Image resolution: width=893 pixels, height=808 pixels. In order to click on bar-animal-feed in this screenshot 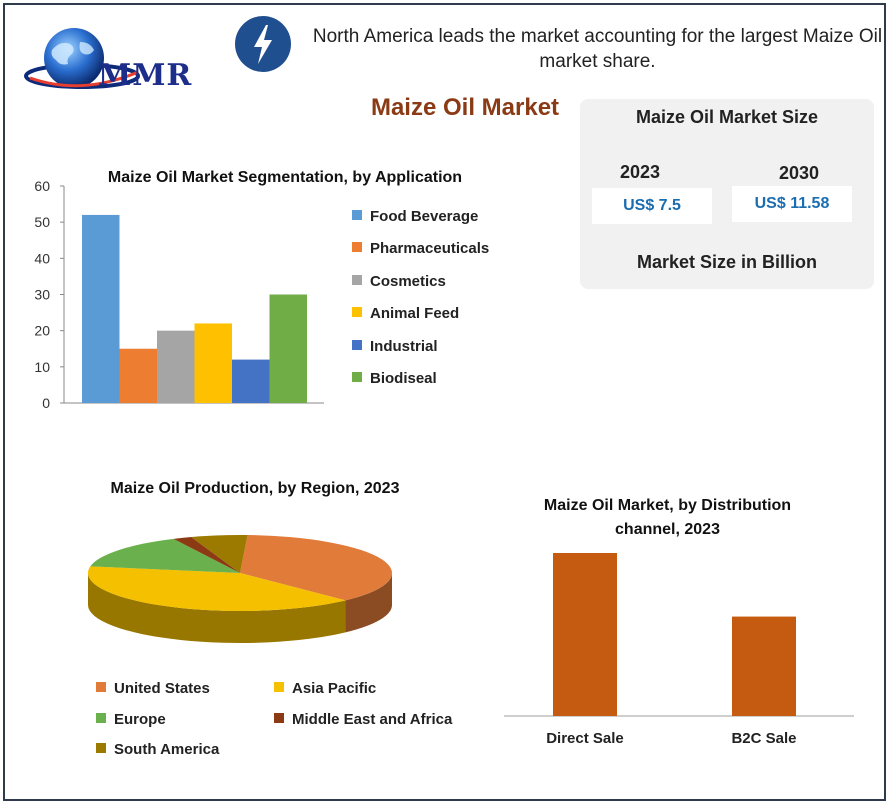, I will do `click(213, 363)`.